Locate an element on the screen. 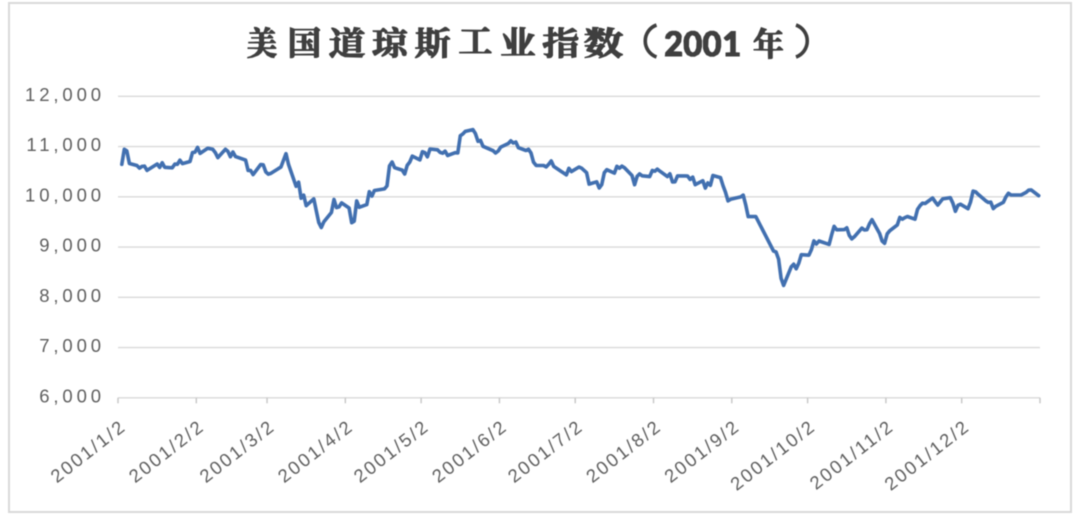  svg-text: 7,000 is located at coordinates (72, 345).